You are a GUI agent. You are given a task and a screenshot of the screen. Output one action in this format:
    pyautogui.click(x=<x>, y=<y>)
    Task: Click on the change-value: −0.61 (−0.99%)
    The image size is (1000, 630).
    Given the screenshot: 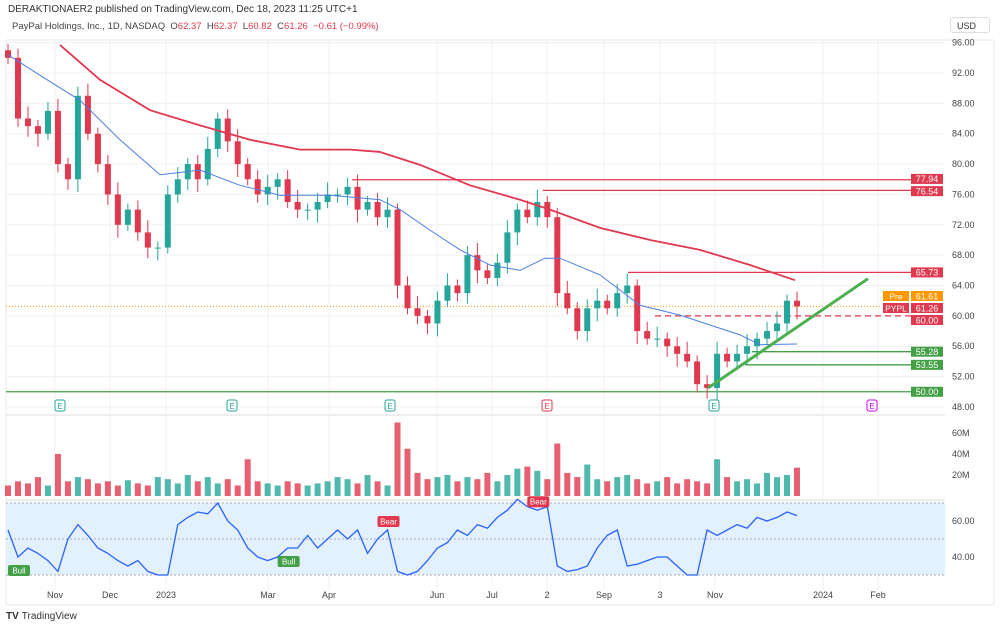 What is the action you would take?
    pyautogui.click(x=346, y=26)
    